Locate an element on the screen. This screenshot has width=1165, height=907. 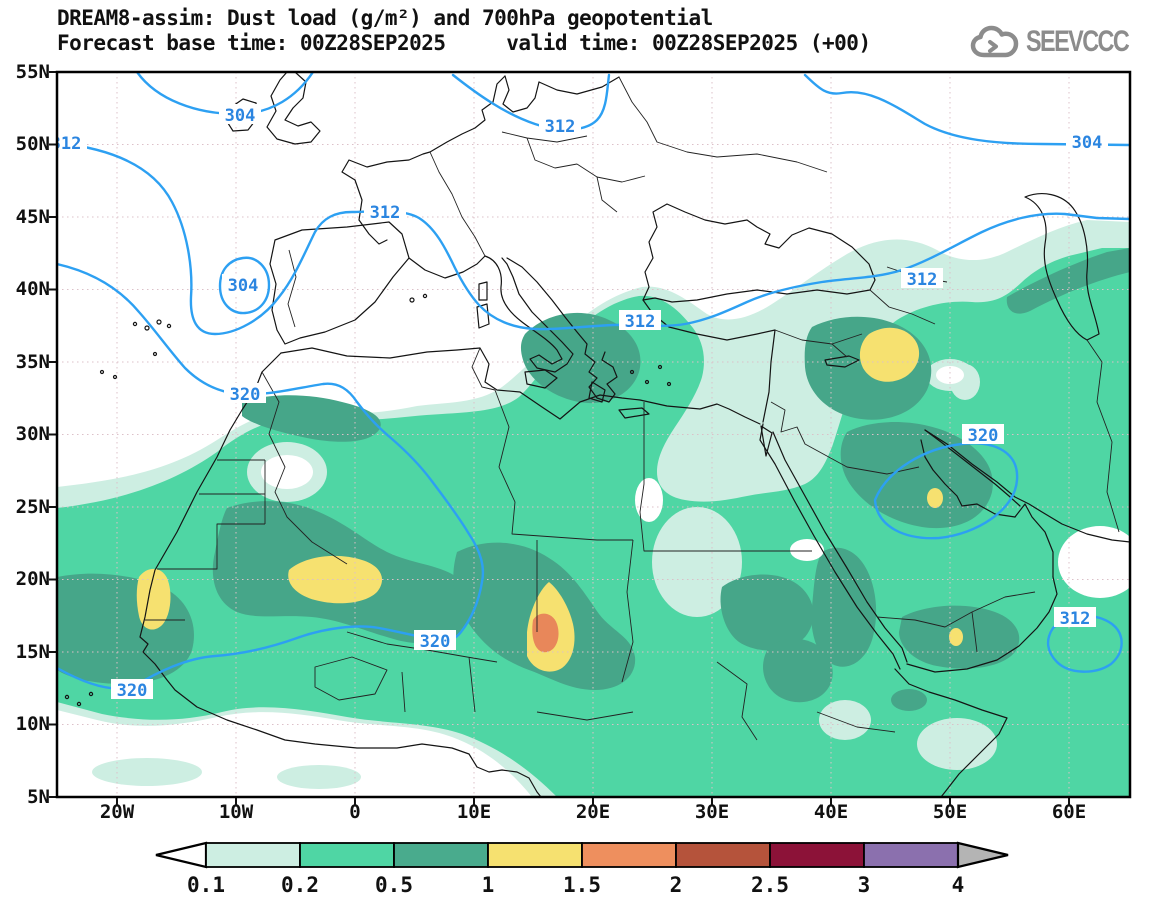
colorbar-value: 2 is located at coordinates (676, 885).